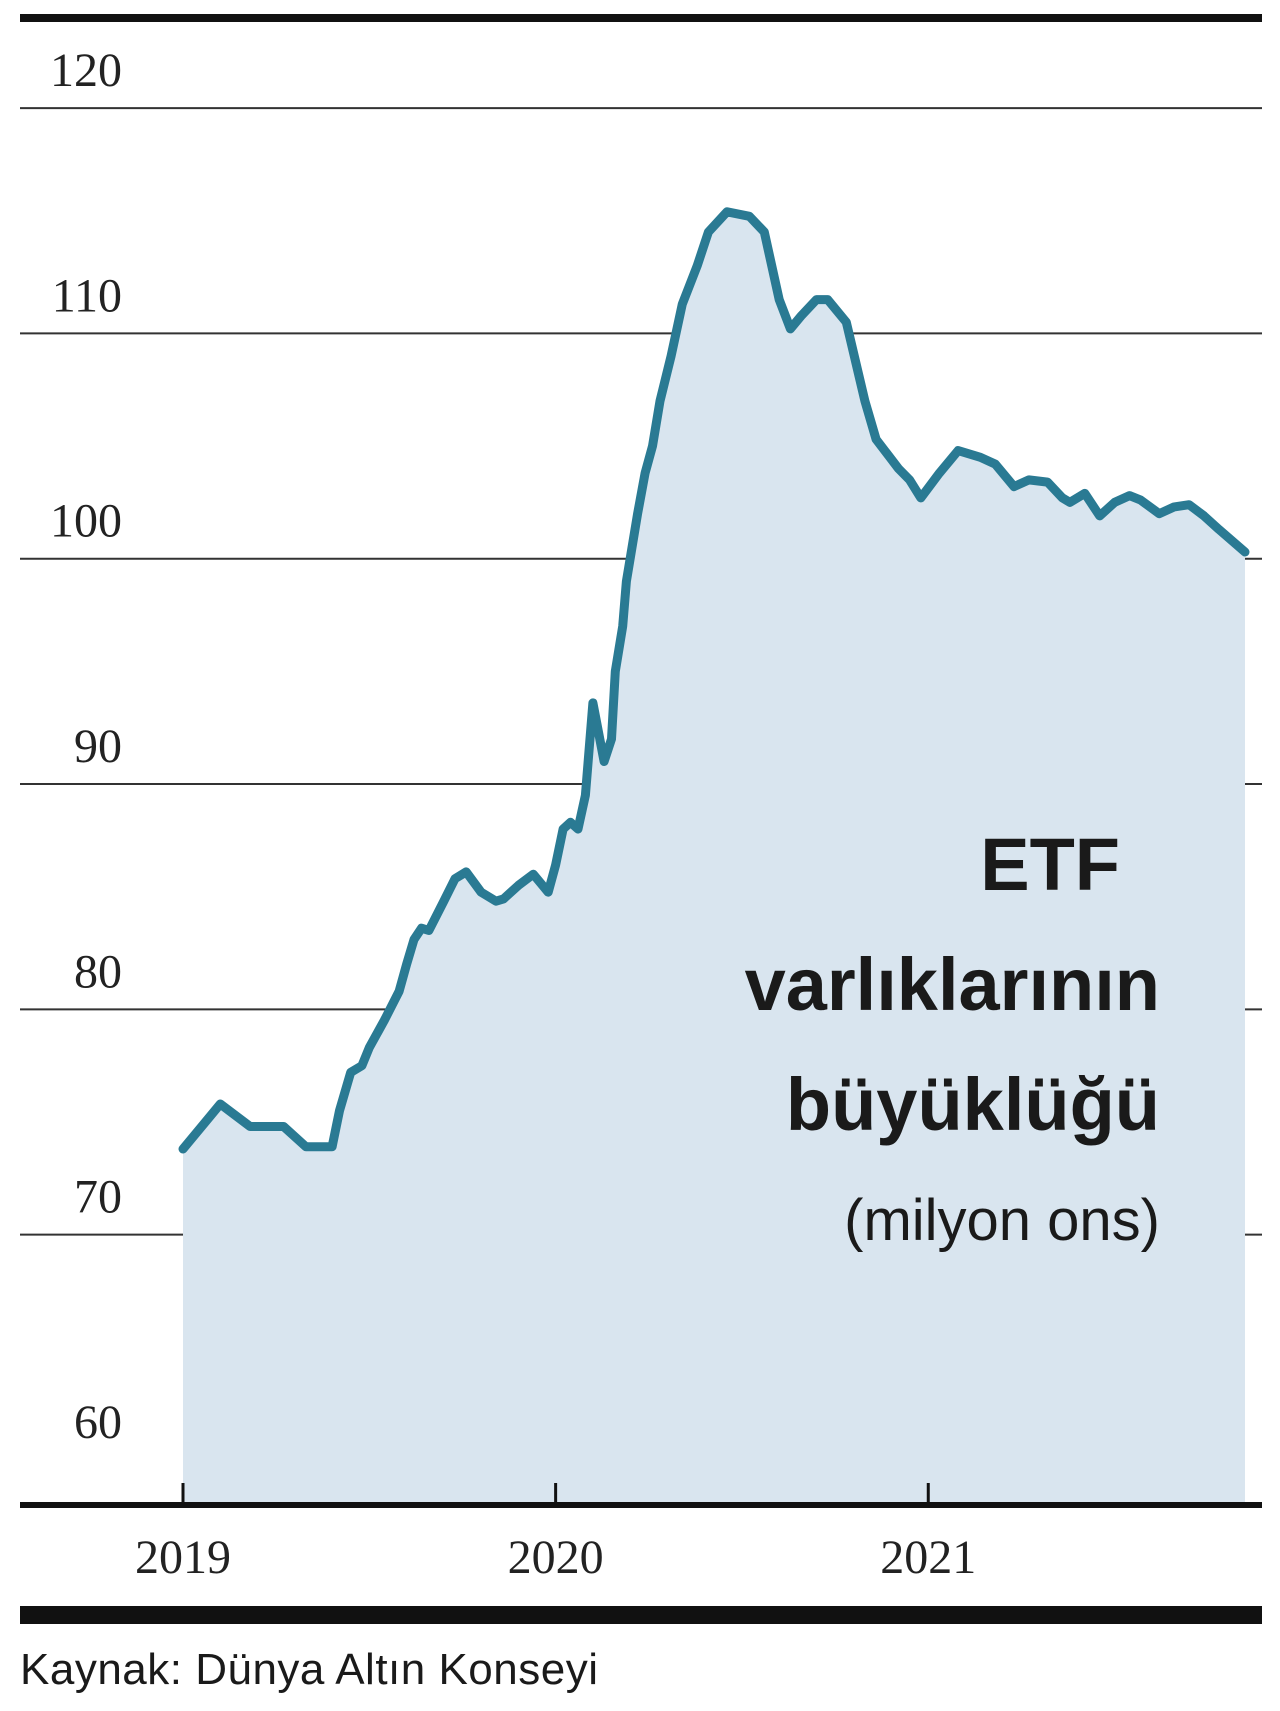  Describe the element at coordinates (1050, 864) in the screenshot. I see `title-line-1: ETF` at that location.